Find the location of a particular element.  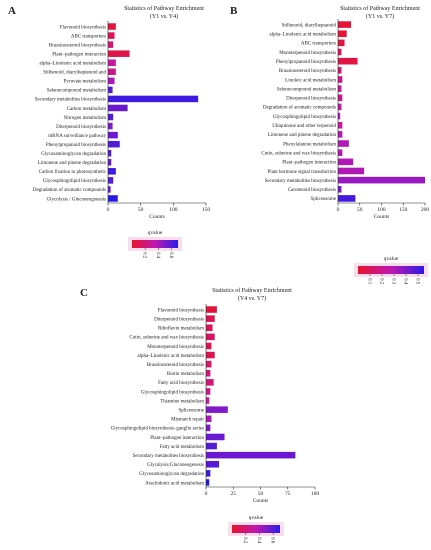

category-label: Mismatch repair is located at coordinates (187, 420).